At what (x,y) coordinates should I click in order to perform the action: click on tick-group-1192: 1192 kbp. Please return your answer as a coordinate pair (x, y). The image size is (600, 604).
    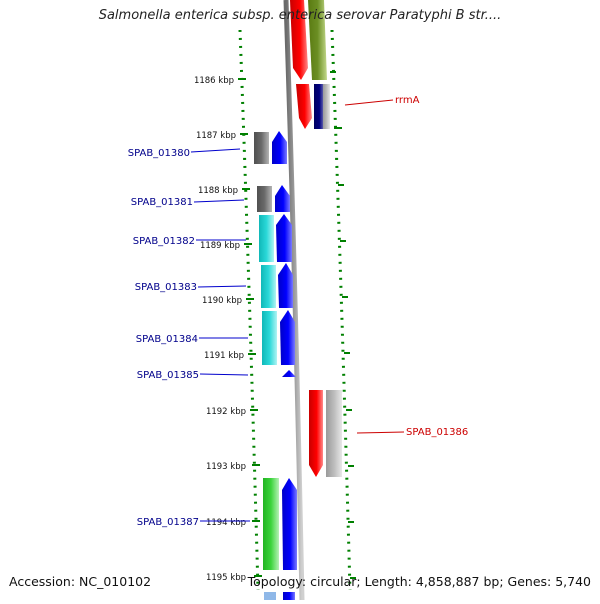
    Looking at the image, I should click on (232, 412).